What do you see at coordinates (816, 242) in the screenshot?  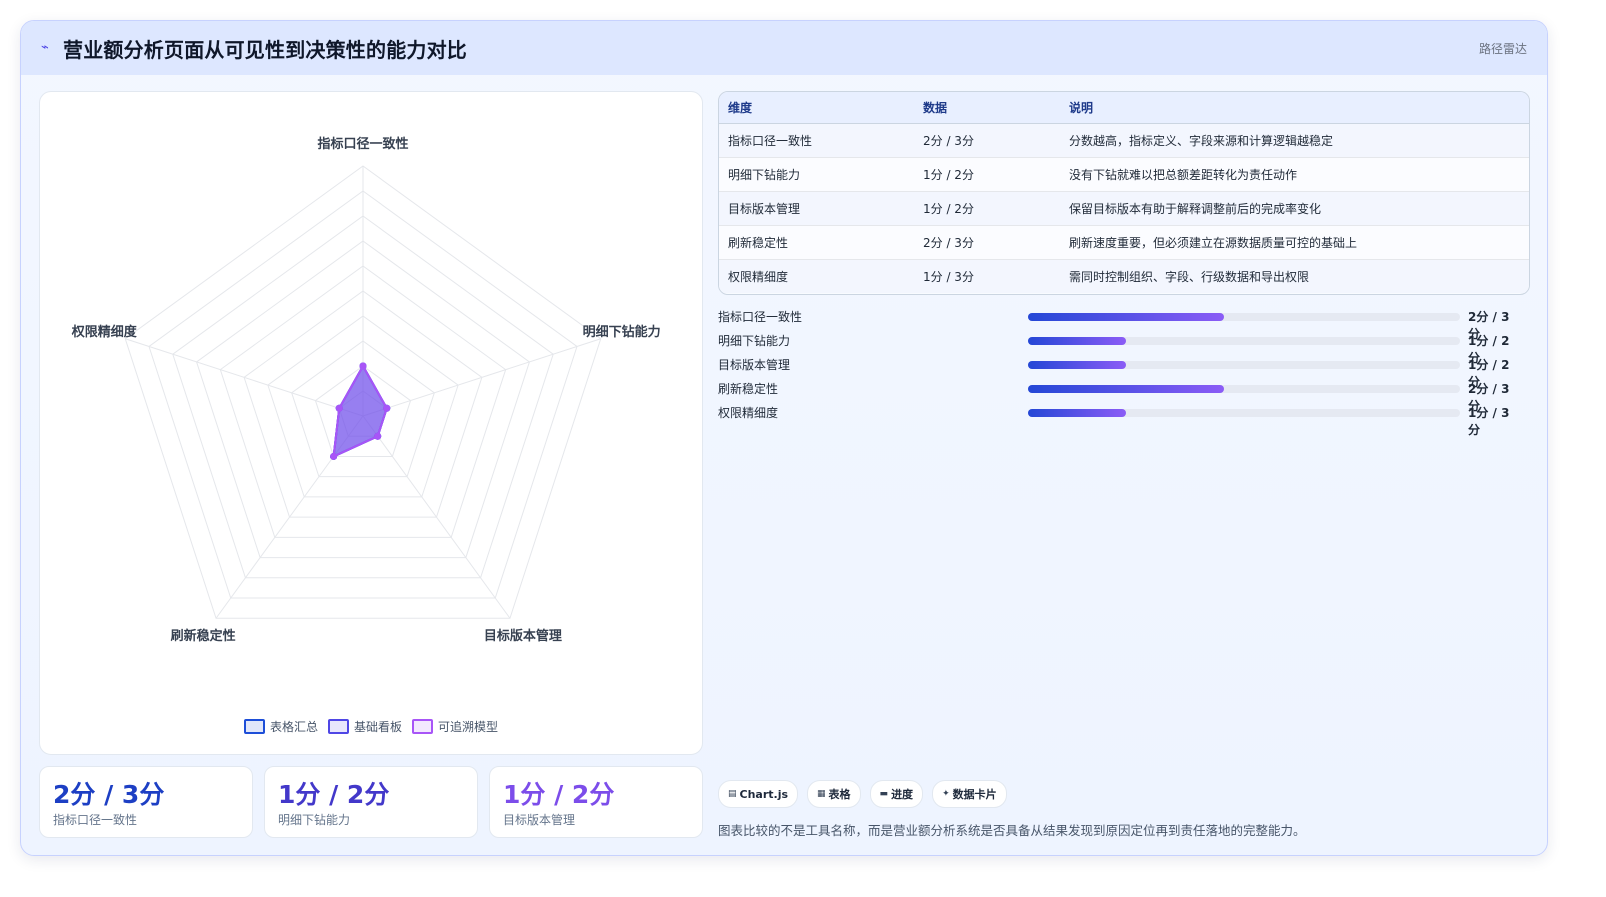 I see `table-cell: 刷新稳定性` at bounding box center [816, 242].